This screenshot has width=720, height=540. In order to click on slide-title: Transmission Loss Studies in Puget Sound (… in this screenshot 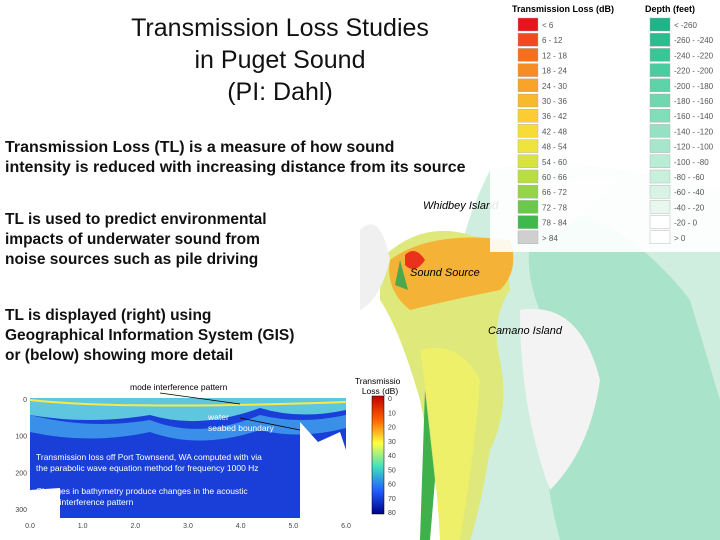, I will do `click(280, 60)`.